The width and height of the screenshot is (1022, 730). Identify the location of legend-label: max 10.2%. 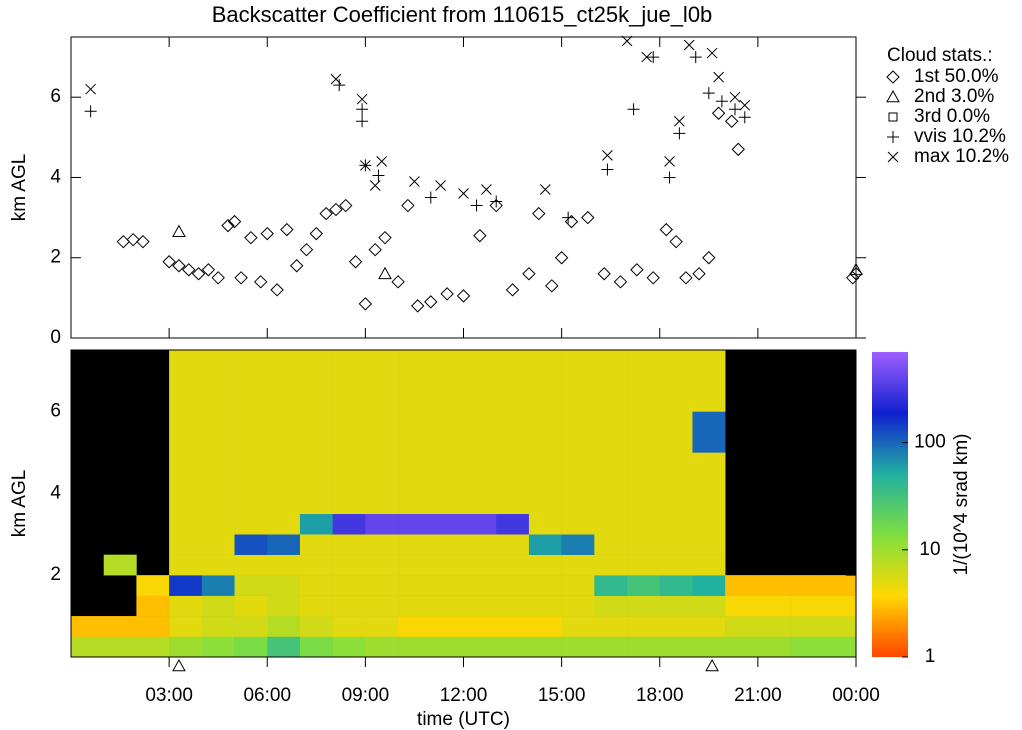
(961, 156).